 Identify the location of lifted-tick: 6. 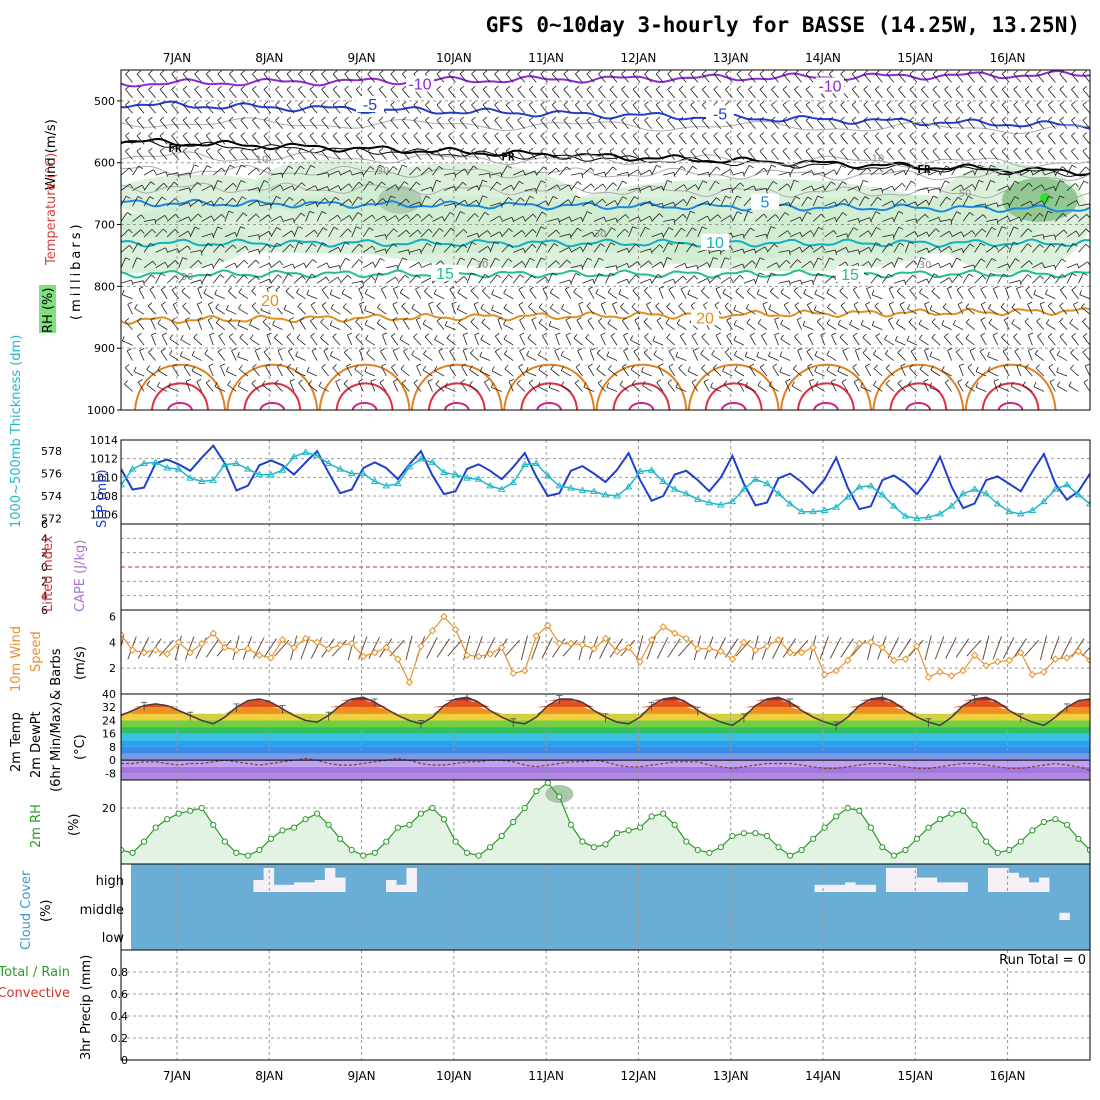
(44, 610).